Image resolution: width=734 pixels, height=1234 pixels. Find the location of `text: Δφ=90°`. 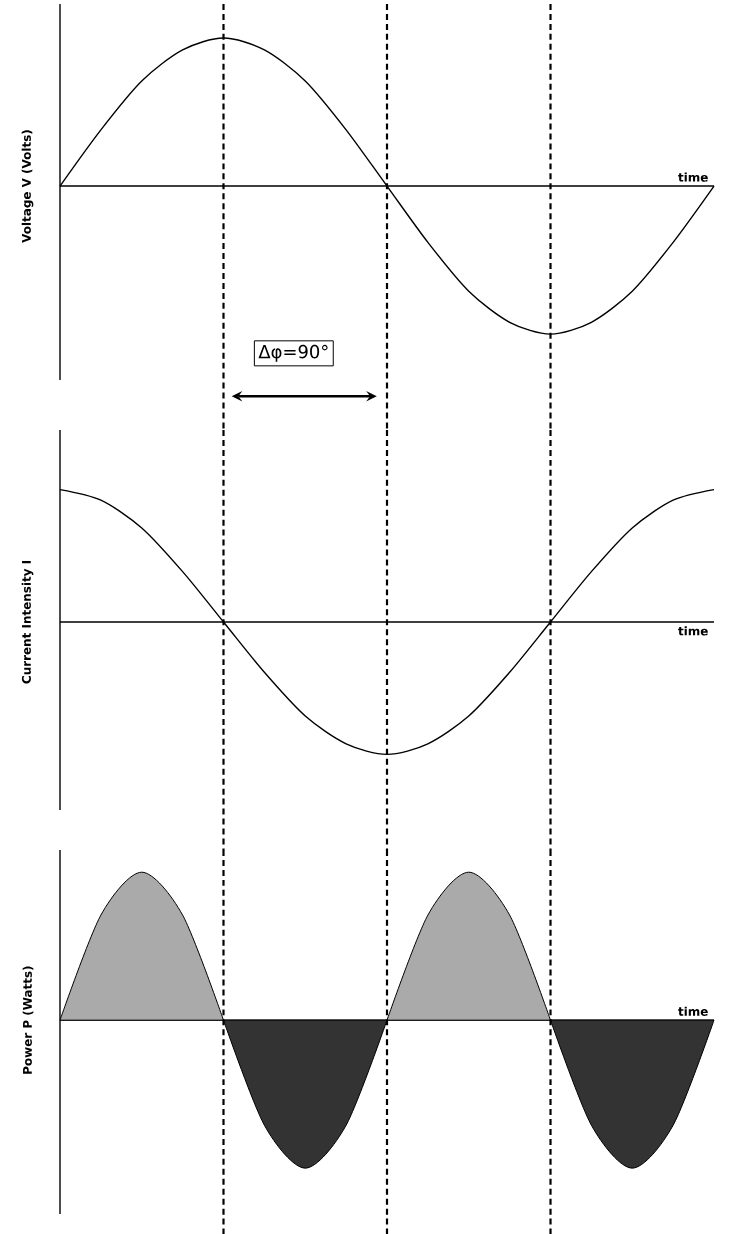

text: Δφ=90° is located at coordinates (293, 353).